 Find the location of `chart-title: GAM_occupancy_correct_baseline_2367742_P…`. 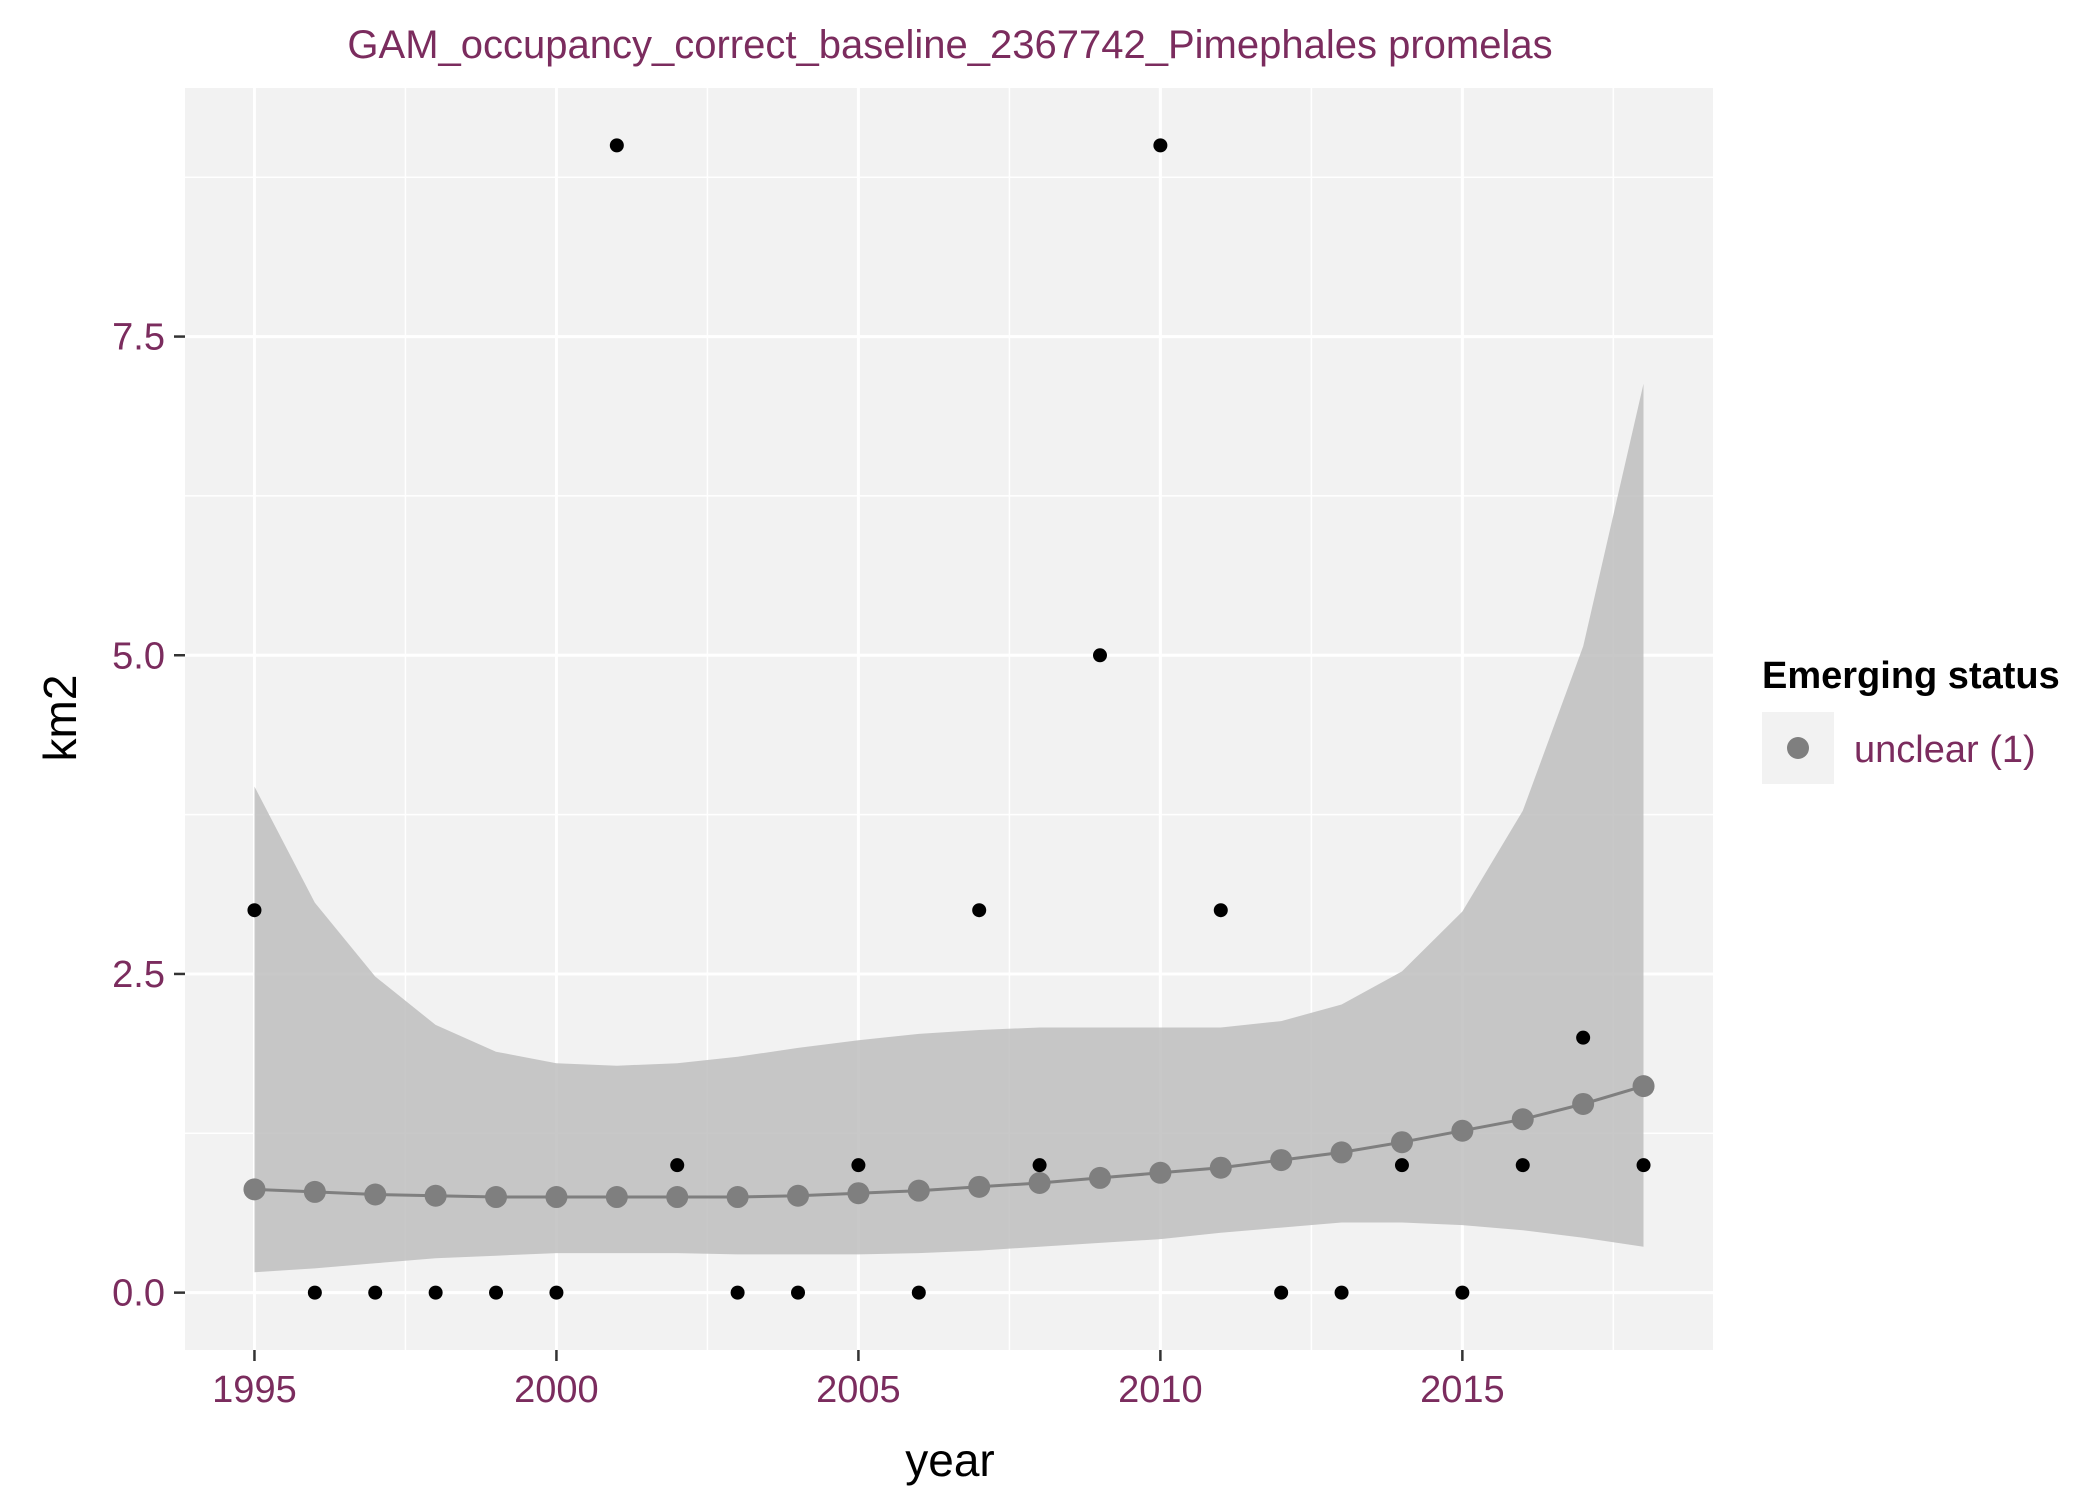

chart-title: GAM_occupancy_correct_baseline_2367742_P… is located at coordinates (949, 45).